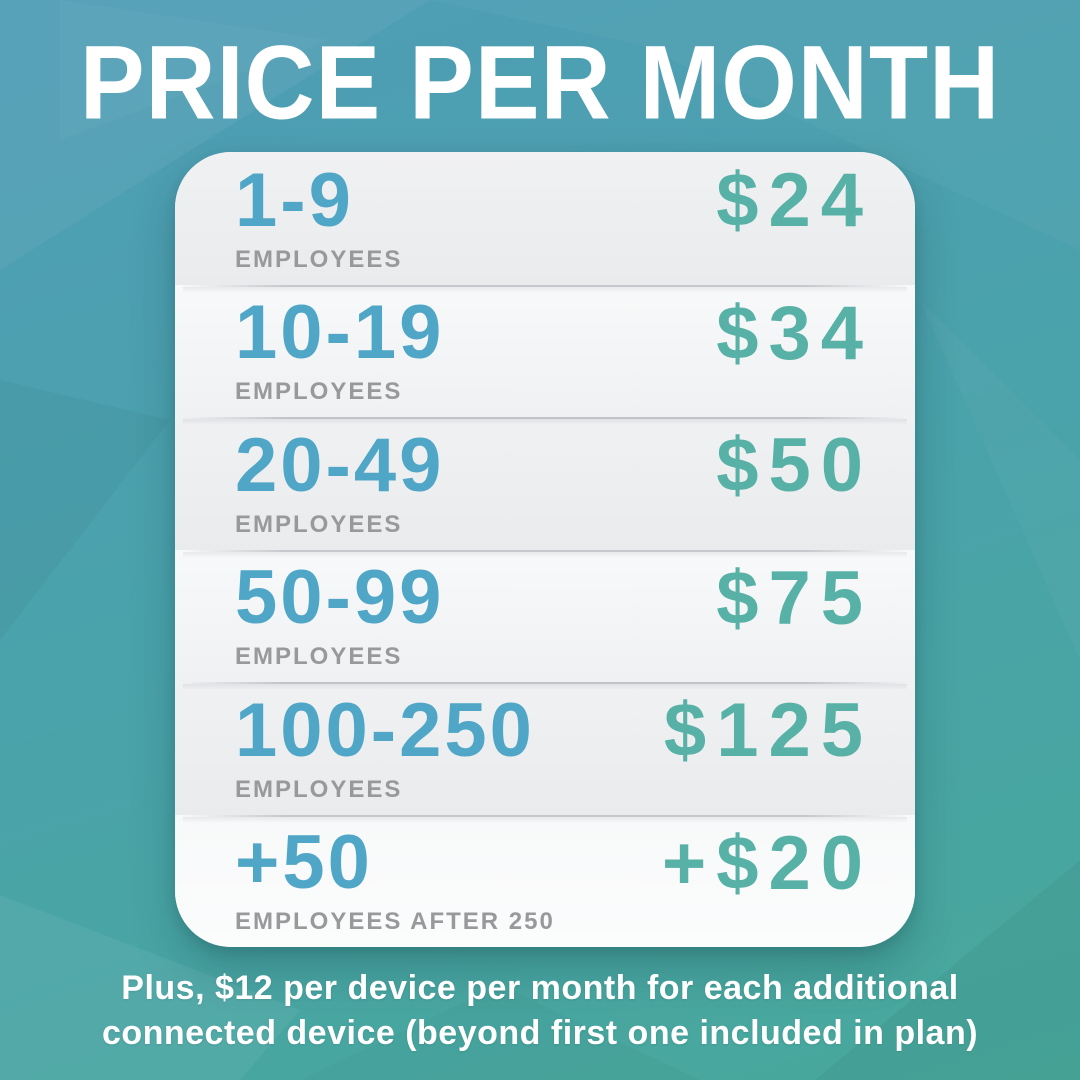  What do you see at coordinates (540, 82) in the screenshot?
I see `page-title: PRICE PER MONTH` at bounding box center [540, 82].